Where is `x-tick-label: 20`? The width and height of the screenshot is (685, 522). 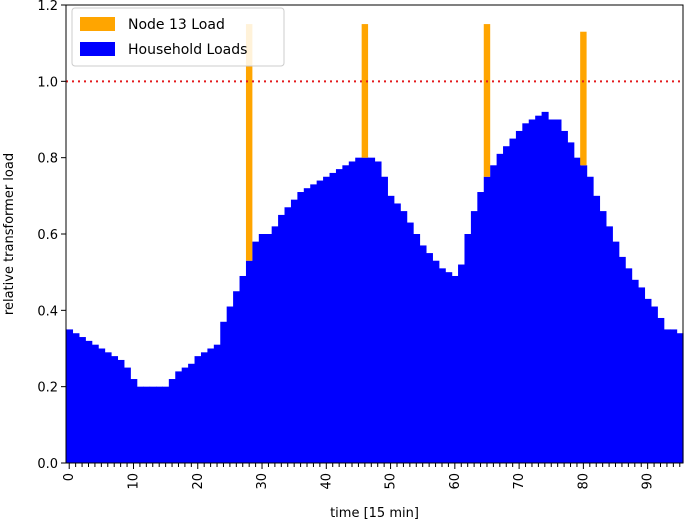 x-tick-label: 20 is located at coordinates (198, 481).